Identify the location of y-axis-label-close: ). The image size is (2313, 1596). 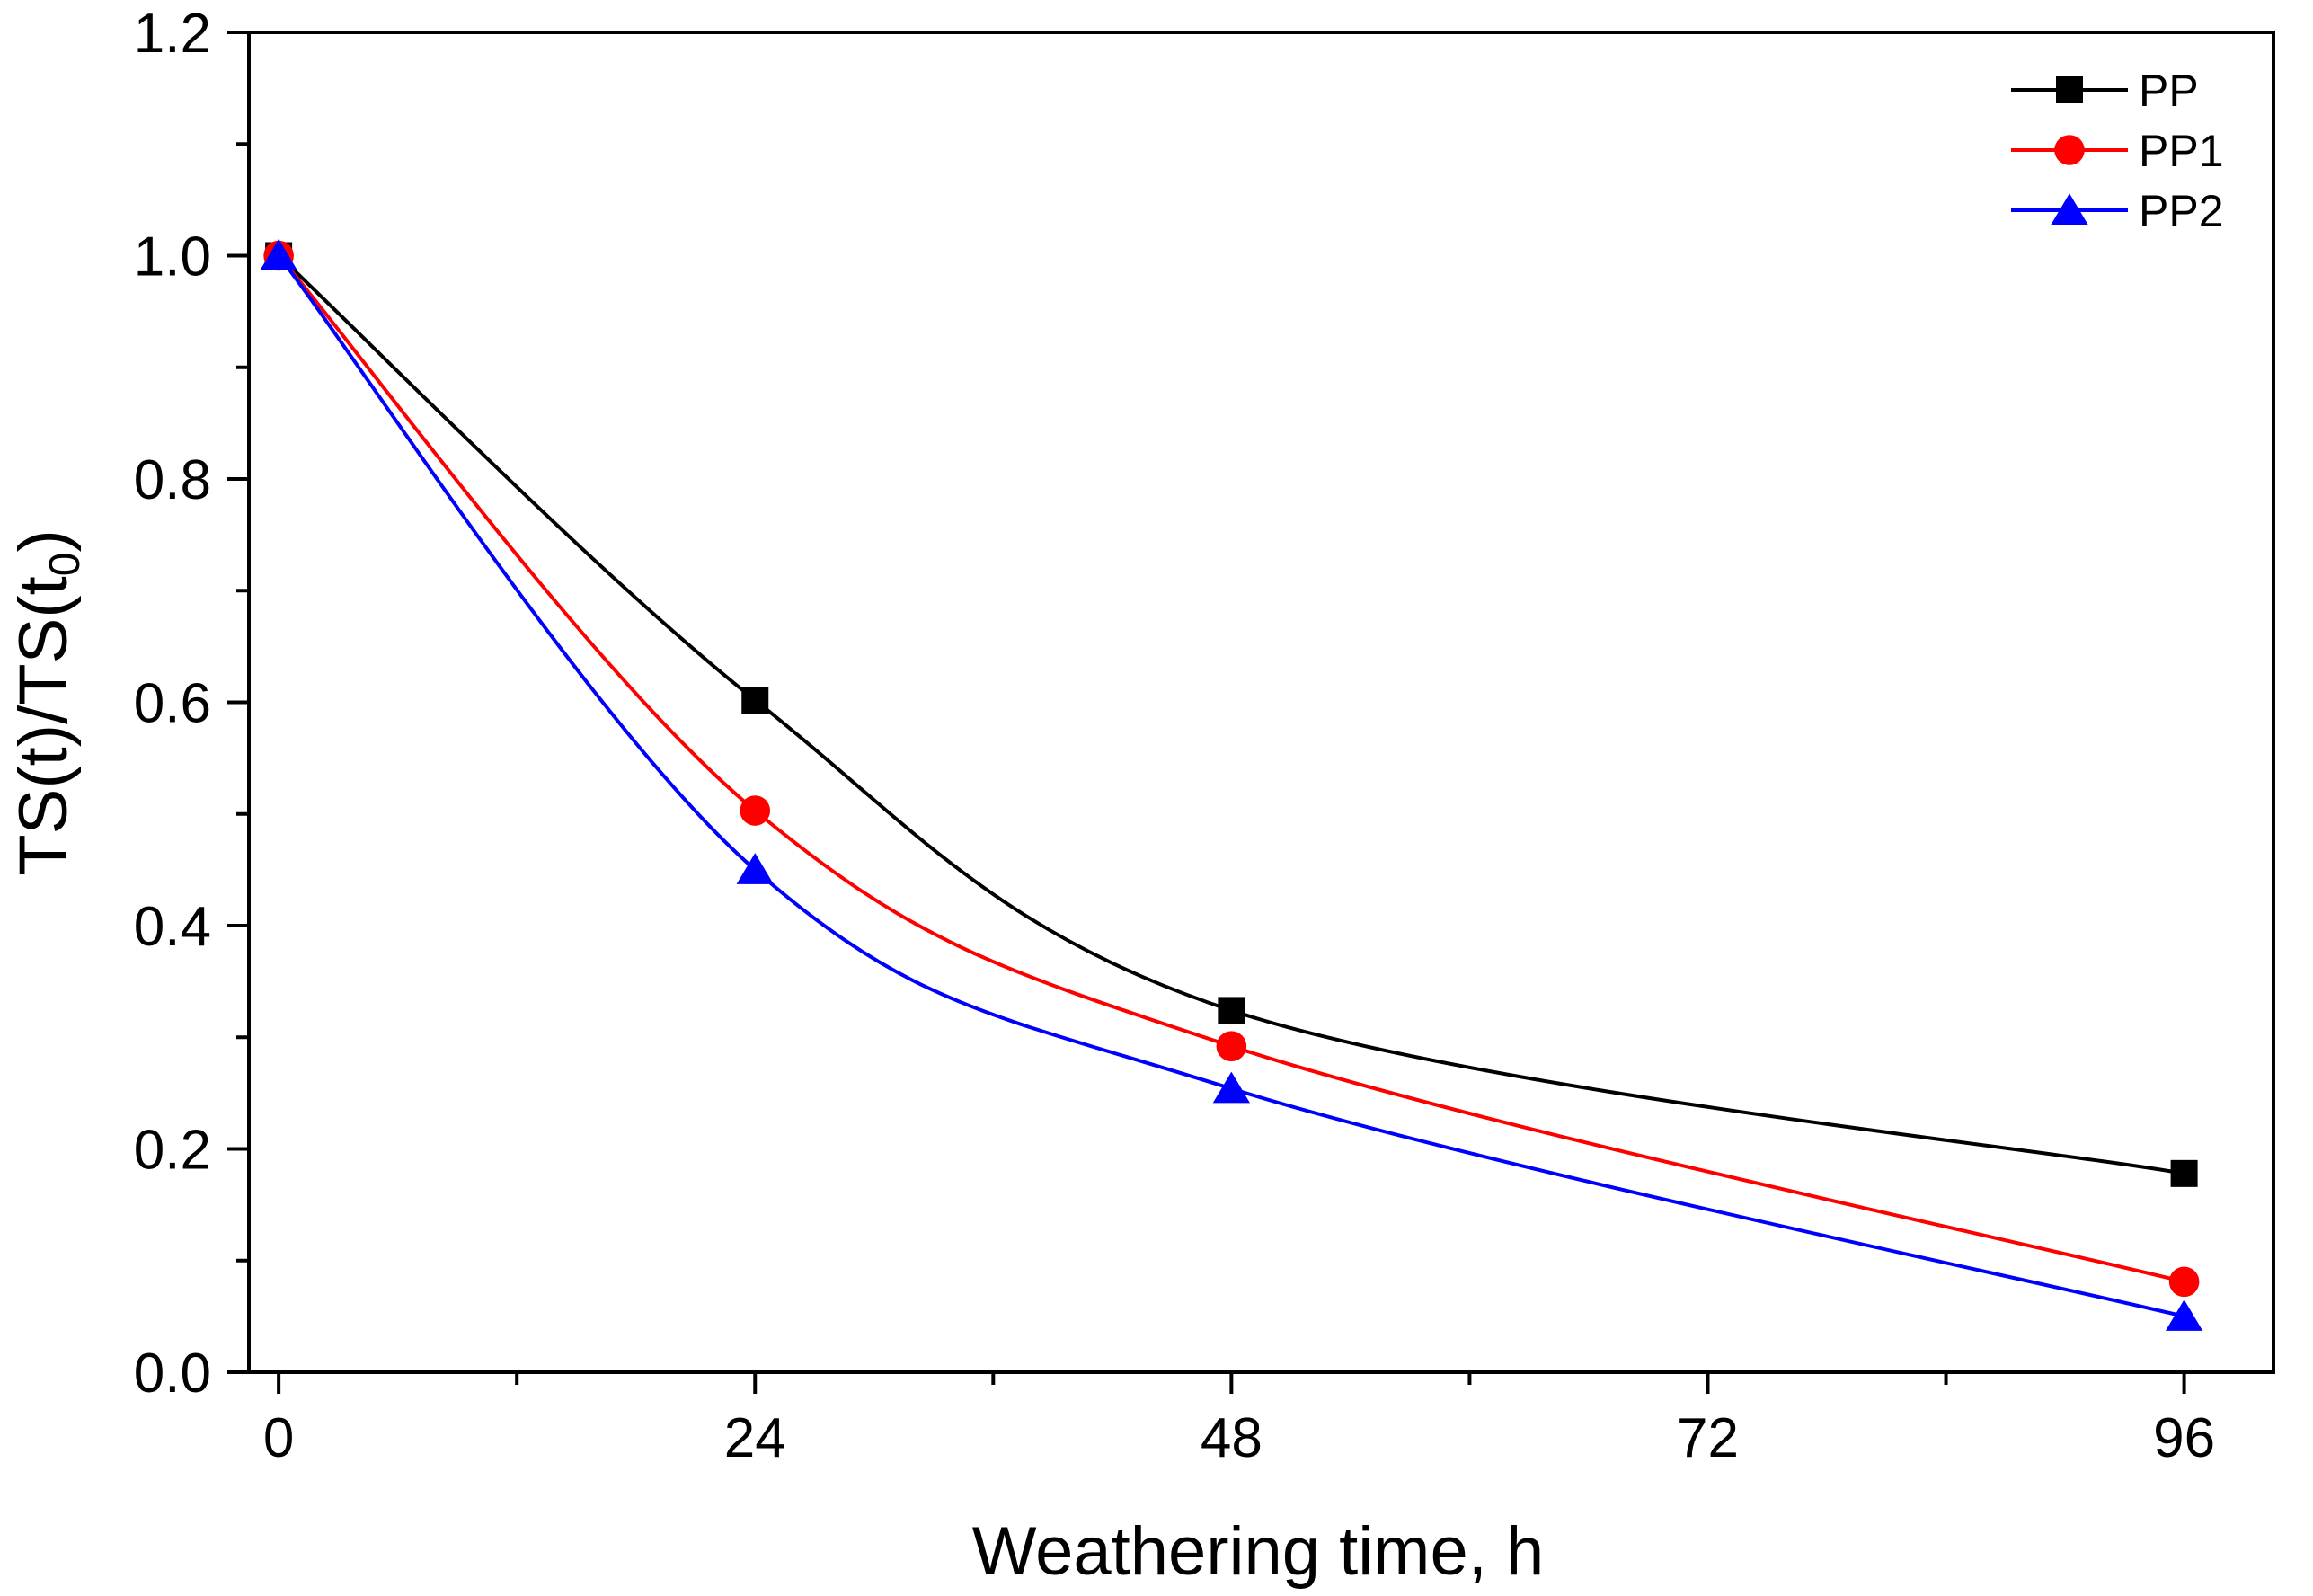
(44, 540).